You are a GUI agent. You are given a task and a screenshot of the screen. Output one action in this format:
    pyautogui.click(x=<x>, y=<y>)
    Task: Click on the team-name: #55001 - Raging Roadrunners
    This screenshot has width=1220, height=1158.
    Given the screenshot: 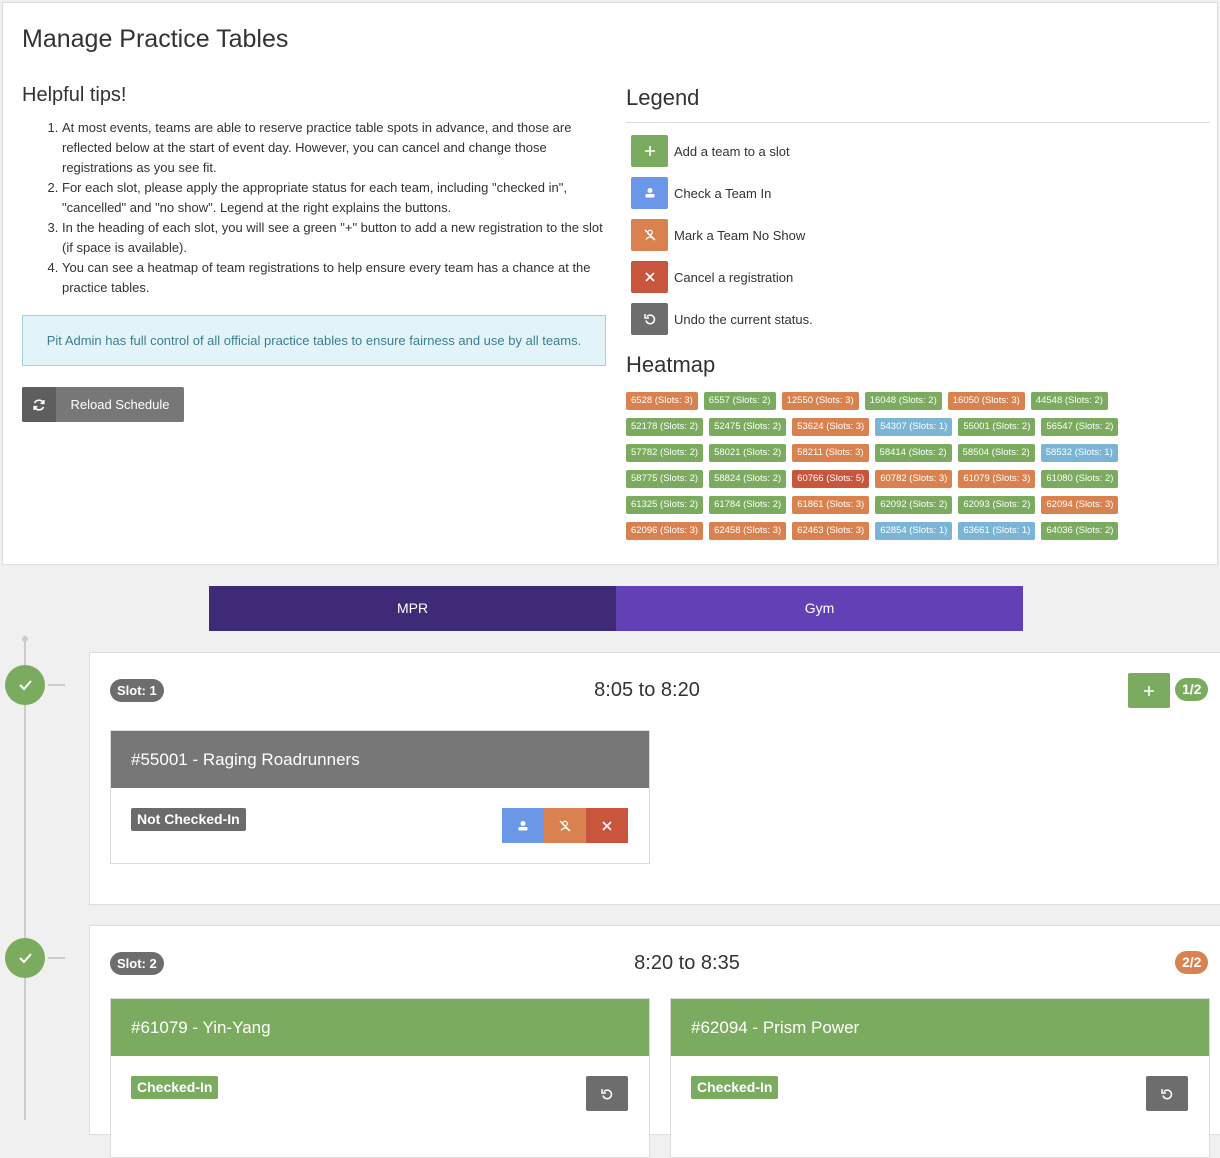 What is the action you would take?
    pyautogui.click(x=380, y=759)
    